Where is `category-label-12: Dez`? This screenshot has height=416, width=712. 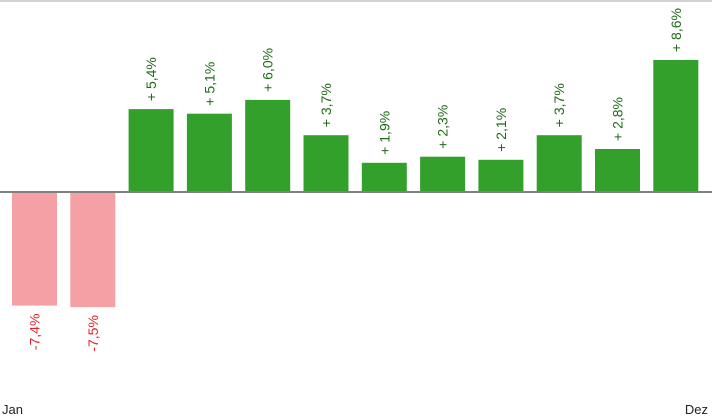
category-label-12: Dez is located at coordinates (696, 409).